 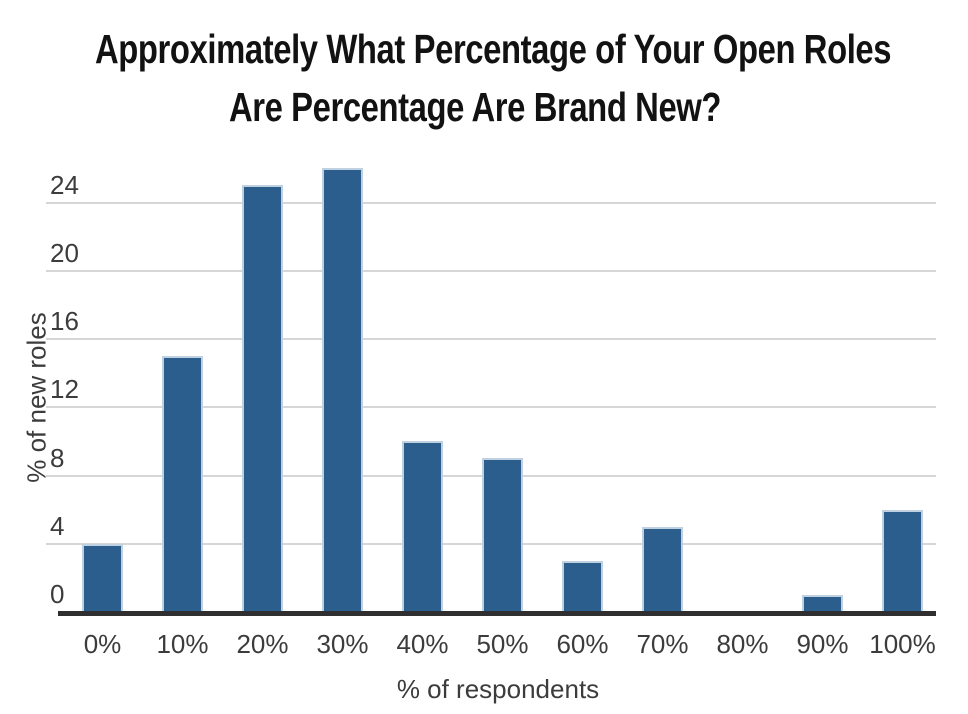 I want to click on chart-title-line-2: Are Percentage Are Brand New?, so click(x=475, y=107).